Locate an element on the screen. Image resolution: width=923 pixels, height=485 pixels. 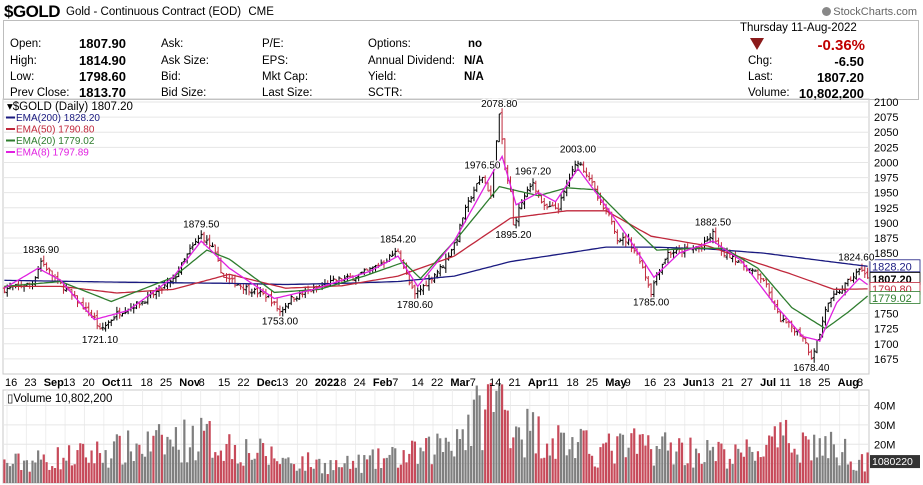
bid-size-label: Bid Size: is located at coordinates (184, 93).